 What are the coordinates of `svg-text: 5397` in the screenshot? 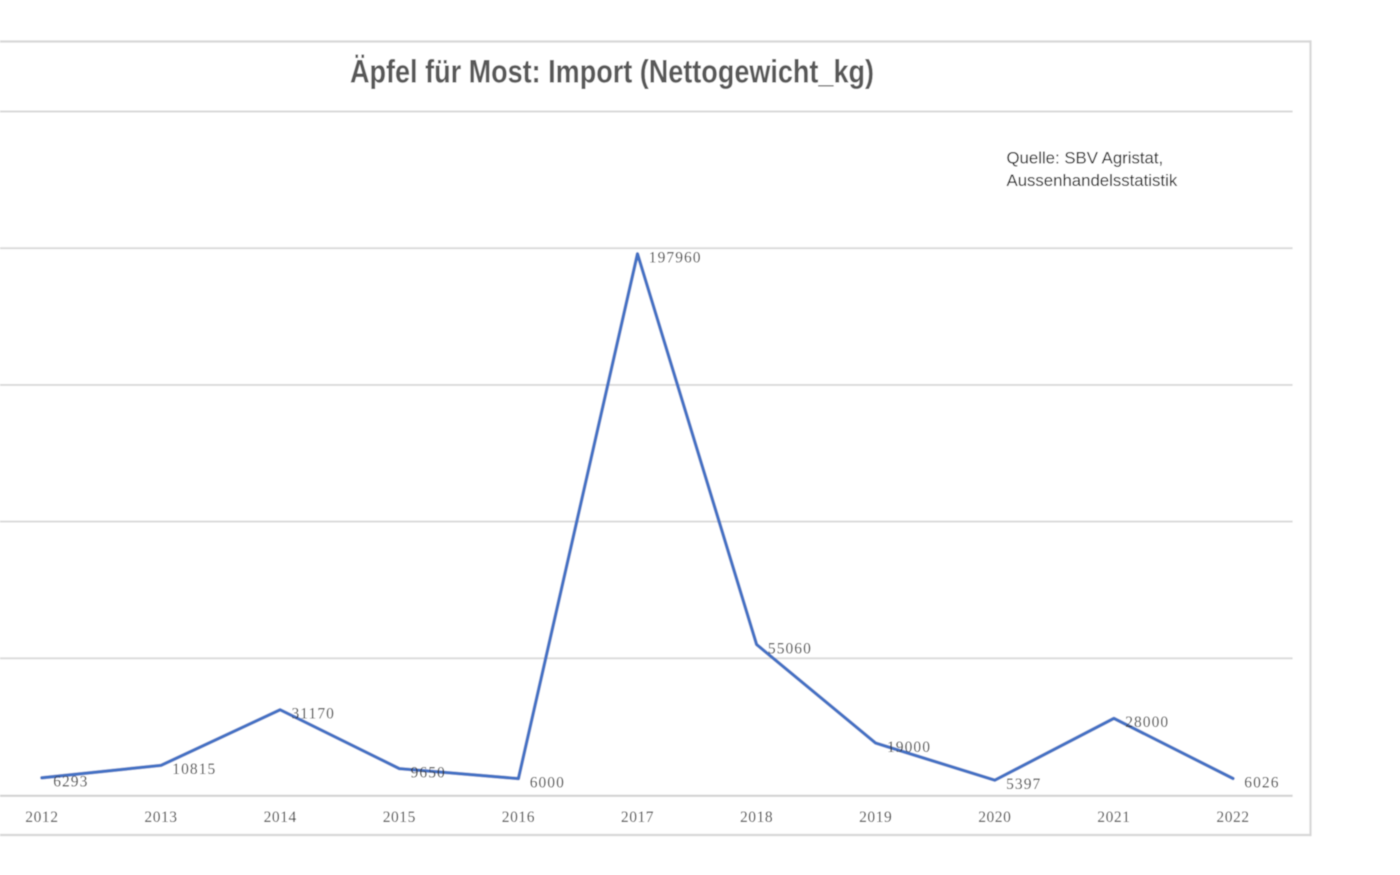 It's located at (1023, 784).